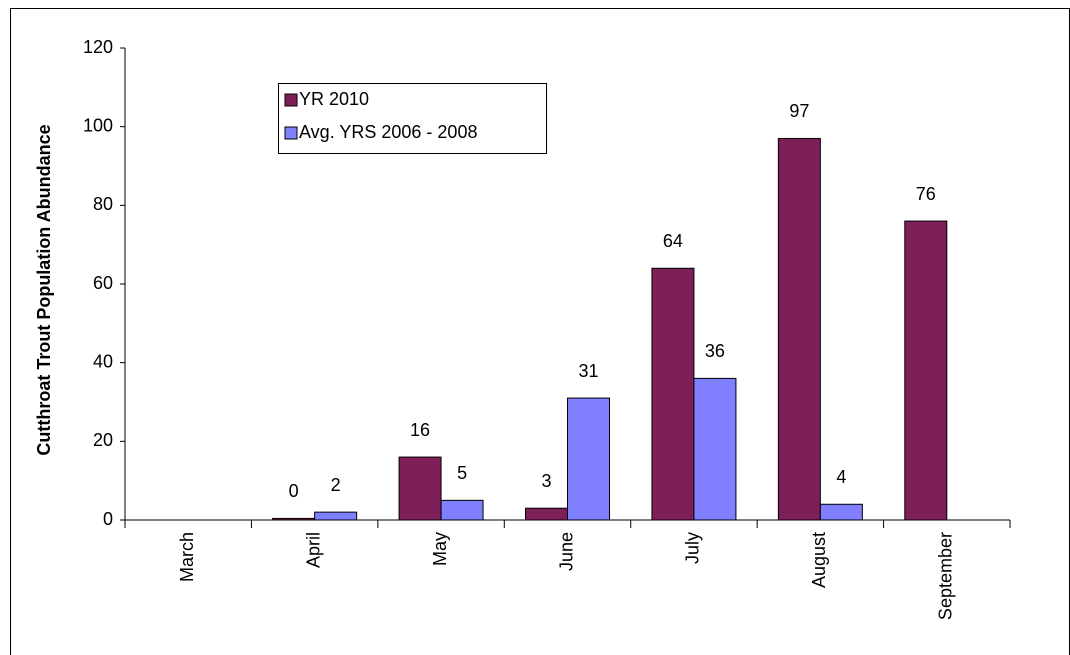 Image resolution: width=1070 pixels, height=655 pixels. I want to click on x-tick-label: August, so click(819, 560).